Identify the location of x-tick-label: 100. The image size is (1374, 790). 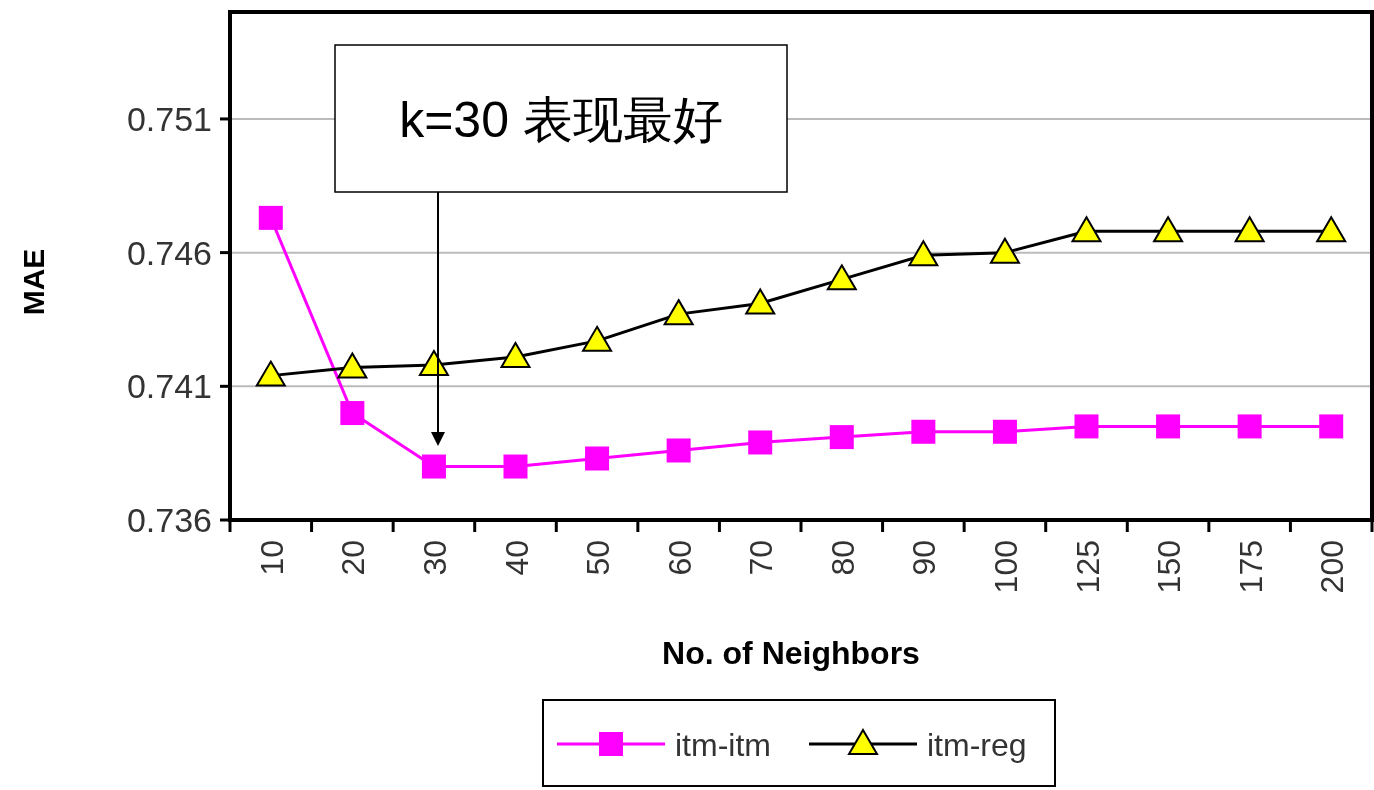
(1005, 567).